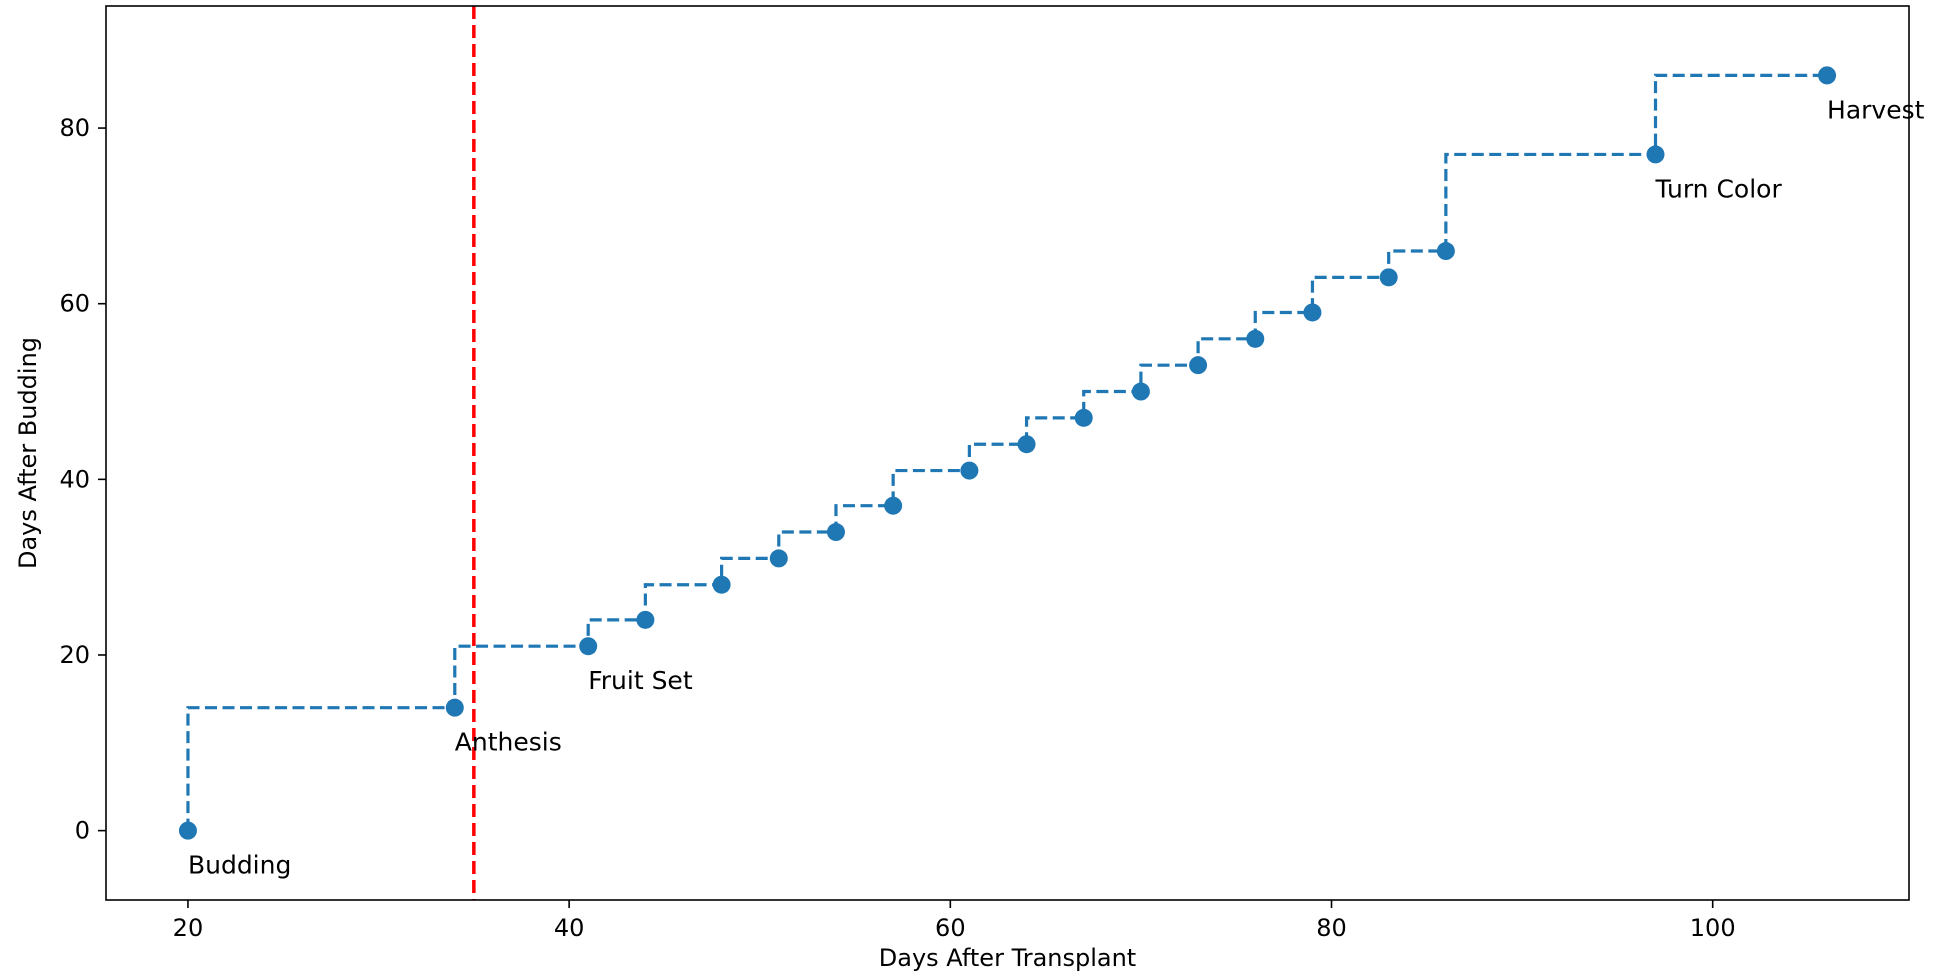  Describe the element at coordinates (74, 304) in the screenshot. I see `y-tick-label: 60` at that location.